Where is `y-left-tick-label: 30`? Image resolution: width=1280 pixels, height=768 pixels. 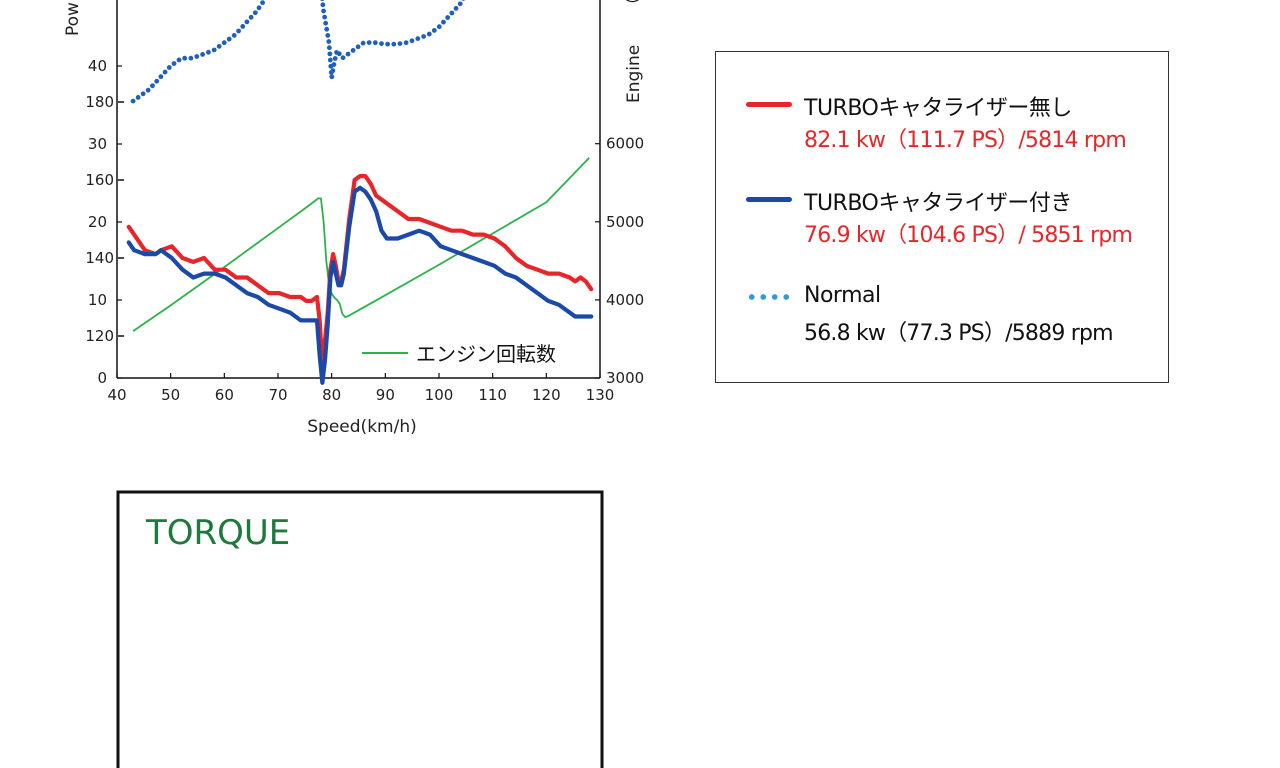 y-left-tick-label: 30 is located at coordinates (97, 144).